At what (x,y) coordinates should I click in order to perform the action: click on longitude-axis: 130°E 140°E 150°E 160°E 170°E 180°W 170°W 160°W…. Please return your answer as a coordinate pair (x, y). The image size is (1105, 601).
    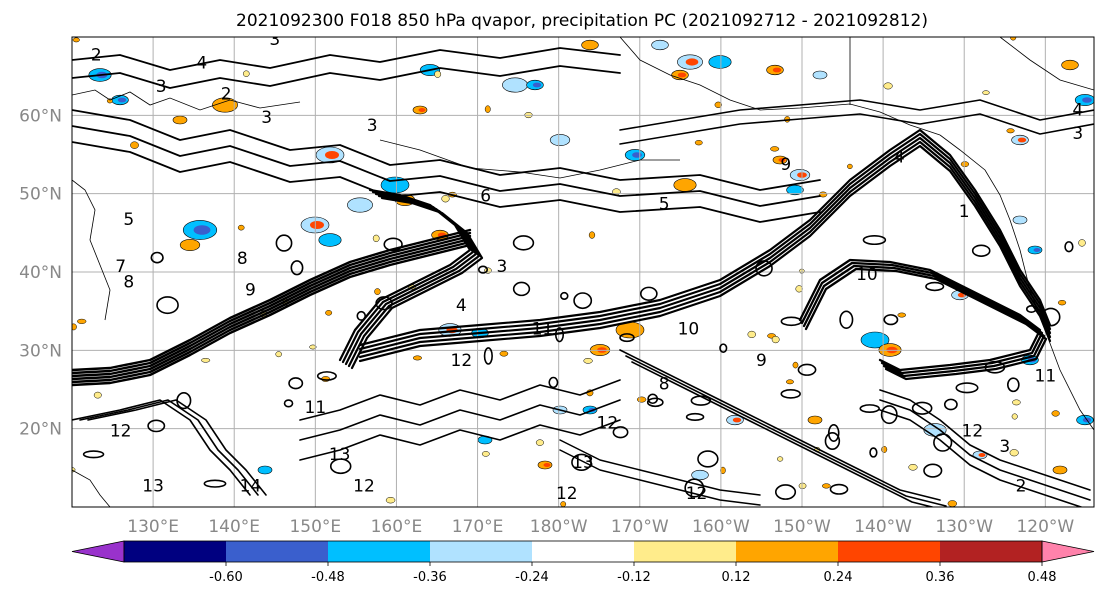
    Looking at the image, I should click on (600, 527).